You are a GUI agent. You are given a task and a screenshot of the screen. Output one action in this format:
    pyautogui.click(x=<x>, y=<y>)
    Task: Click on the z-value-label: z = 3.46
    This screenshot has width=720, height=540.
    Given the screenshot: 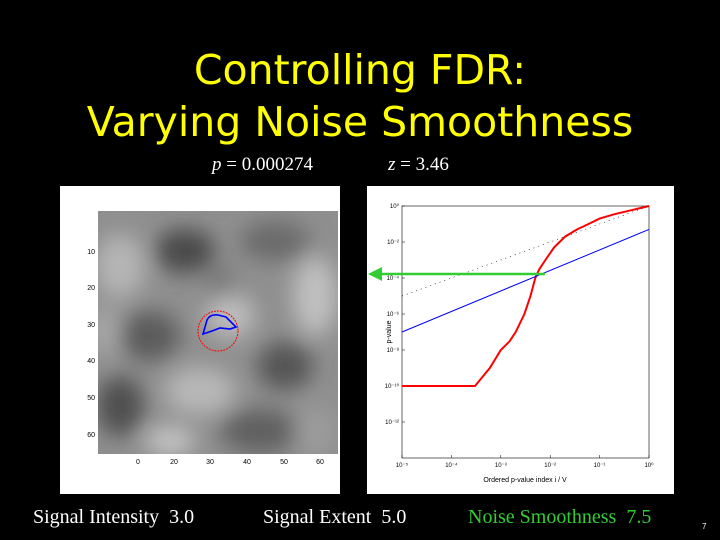 What is the action you would take?
    pyautogui.click(x=418, y=165)
    